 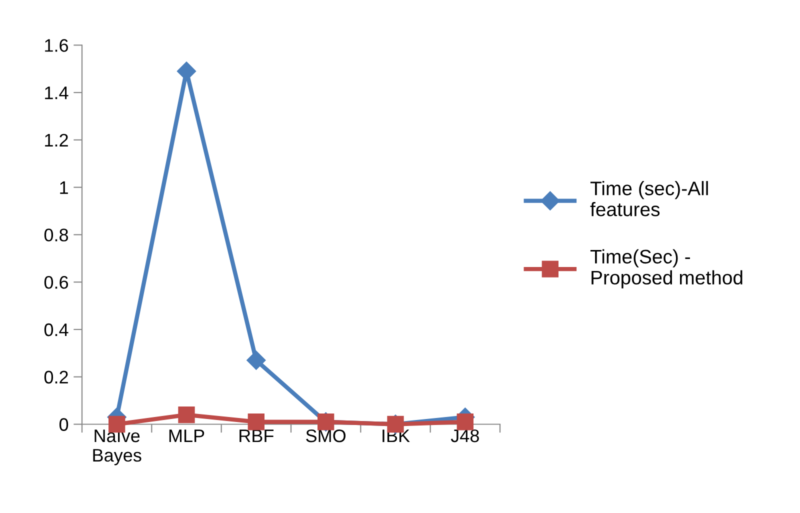 What do you see at coordinates (117, 448) in the screenshot?
I see `x-tick-label: Naïve Bayes` at bounding box center [117, 448].